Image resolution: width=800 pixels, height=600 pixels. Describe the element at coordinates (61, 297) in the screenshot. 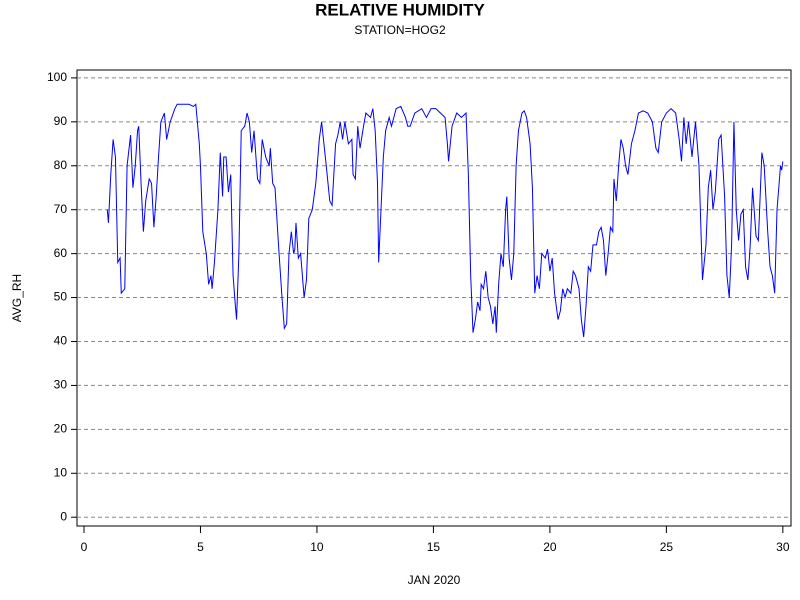

I see `y-tick-label: 50` at that location.